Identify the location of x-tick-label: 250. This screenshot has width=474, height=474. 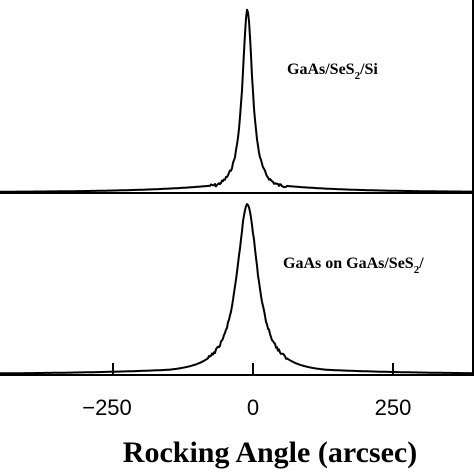
(393, 407).